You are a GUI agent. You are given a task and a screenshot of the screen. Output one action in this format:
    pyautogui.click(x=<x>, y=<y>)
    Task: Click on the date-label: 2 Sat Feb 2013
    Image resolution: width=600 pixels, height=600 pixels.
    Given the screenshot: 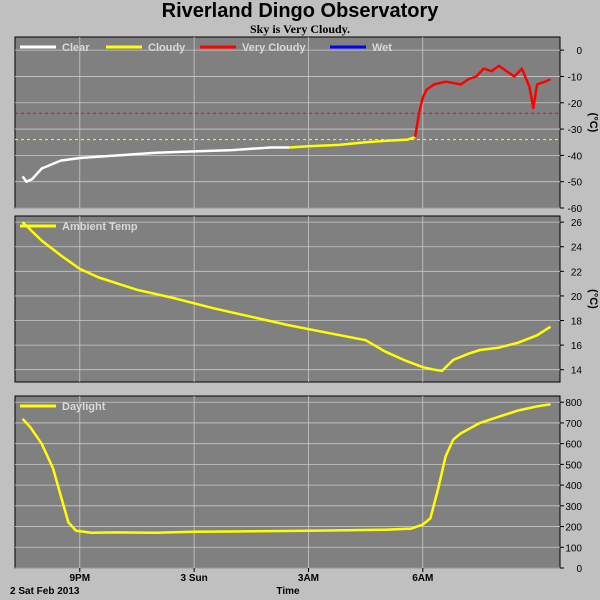 What is the action you would take?
    pyautogui.click(x=45, y=591)
    